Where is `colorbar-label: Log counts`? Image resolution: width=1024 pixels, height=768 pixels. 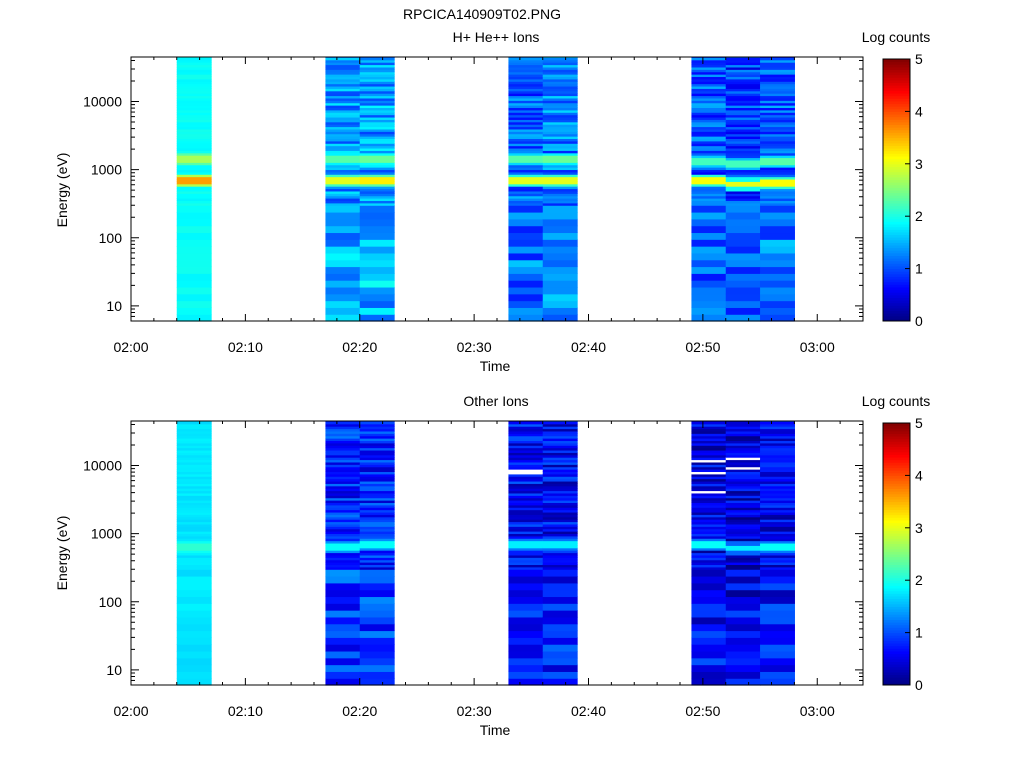 colorbar-label: Log counts is located at coordinates (896, 401).